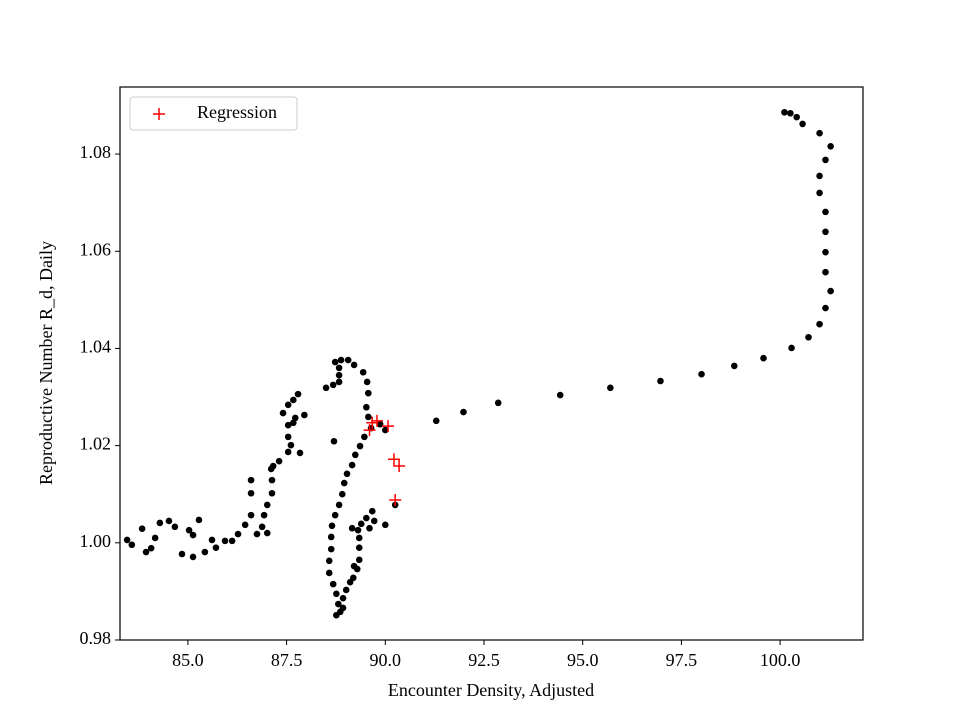 The width and height of the screenshot is (960, 720). What do you see at coordinates (491, 690) in the screenshot?
I see `x-axis-label: Encounter Density, Adjusted` at bounding box center [491, 690].